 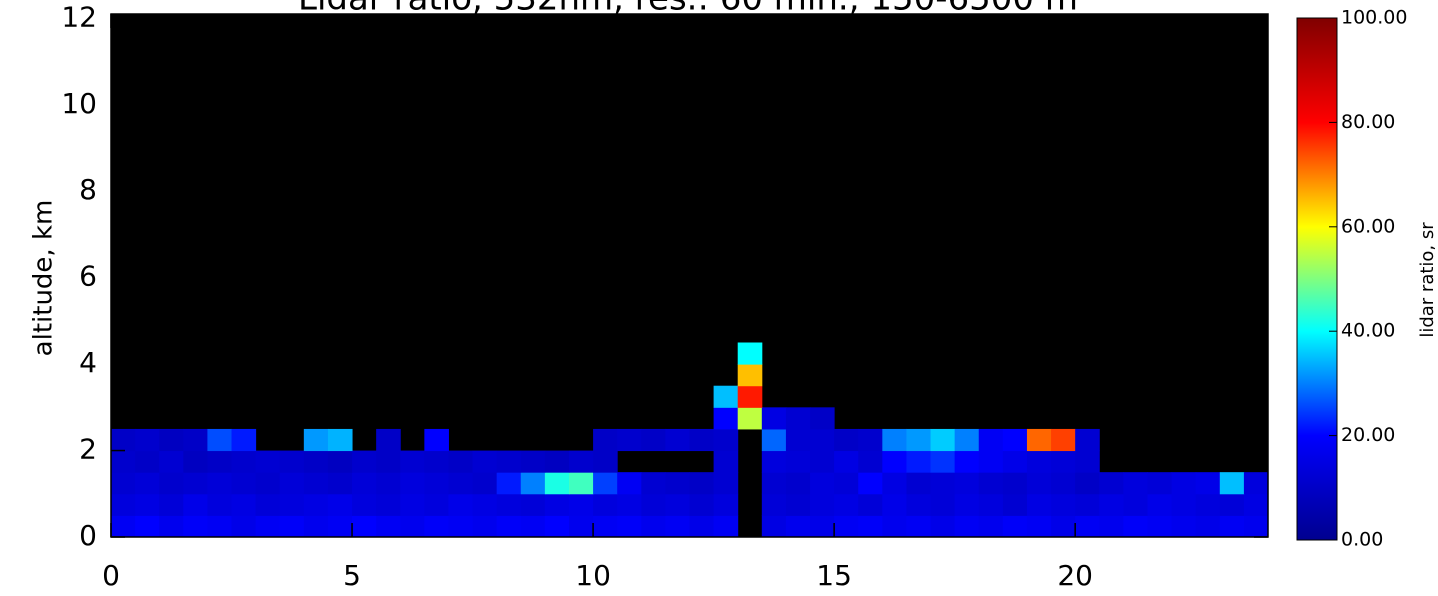 What do you see at coordinates (88, 535) in the screenshot?
I see `y-tick-label: 0` at bounding box center [88, 535].